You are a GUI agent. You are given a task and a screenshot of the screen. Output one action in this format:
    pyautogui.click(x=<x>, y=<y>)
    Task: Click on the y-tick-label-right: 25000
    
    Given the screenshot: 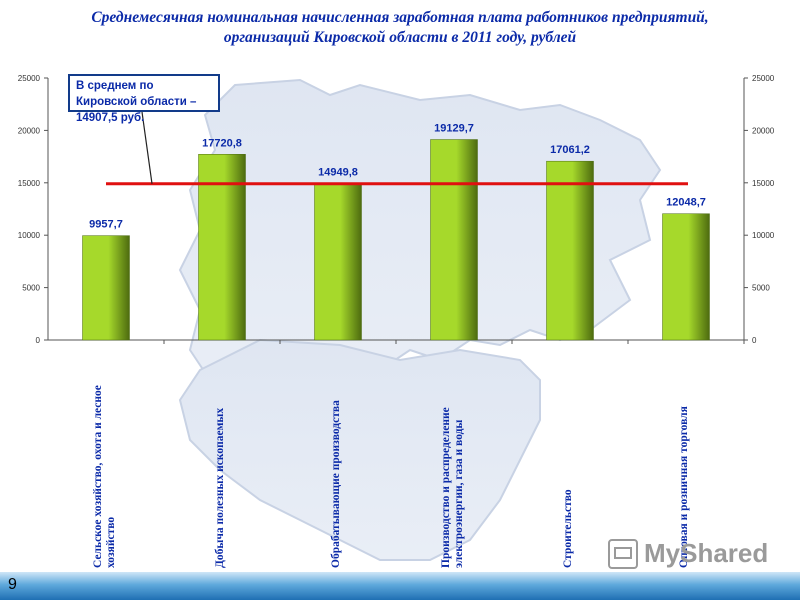 What is the action you would take?
    pyautogui.click(x=763, y=78)
    